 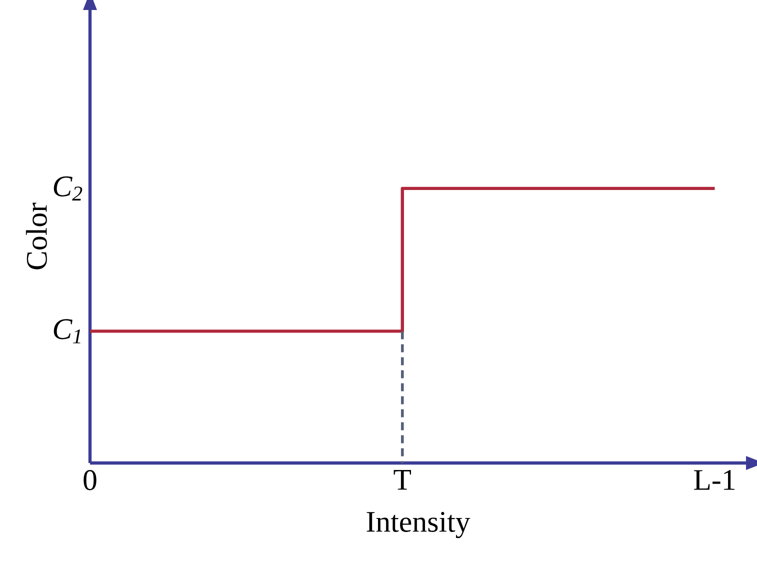 What do you see at coordinates (68, 188) in the screenshot?
I see `text: C$_{2}$` at bounding box center [68, 188].